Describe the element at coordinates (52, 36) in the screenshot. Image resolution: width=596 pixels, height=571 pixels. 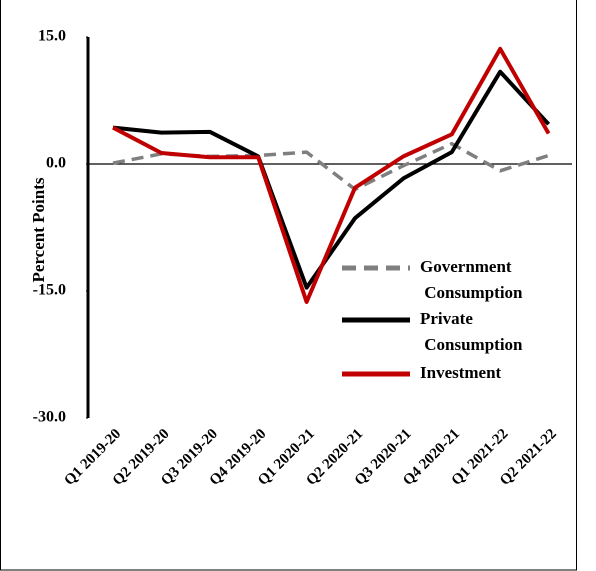
I see `y-tick-label: 15.0` at that location.